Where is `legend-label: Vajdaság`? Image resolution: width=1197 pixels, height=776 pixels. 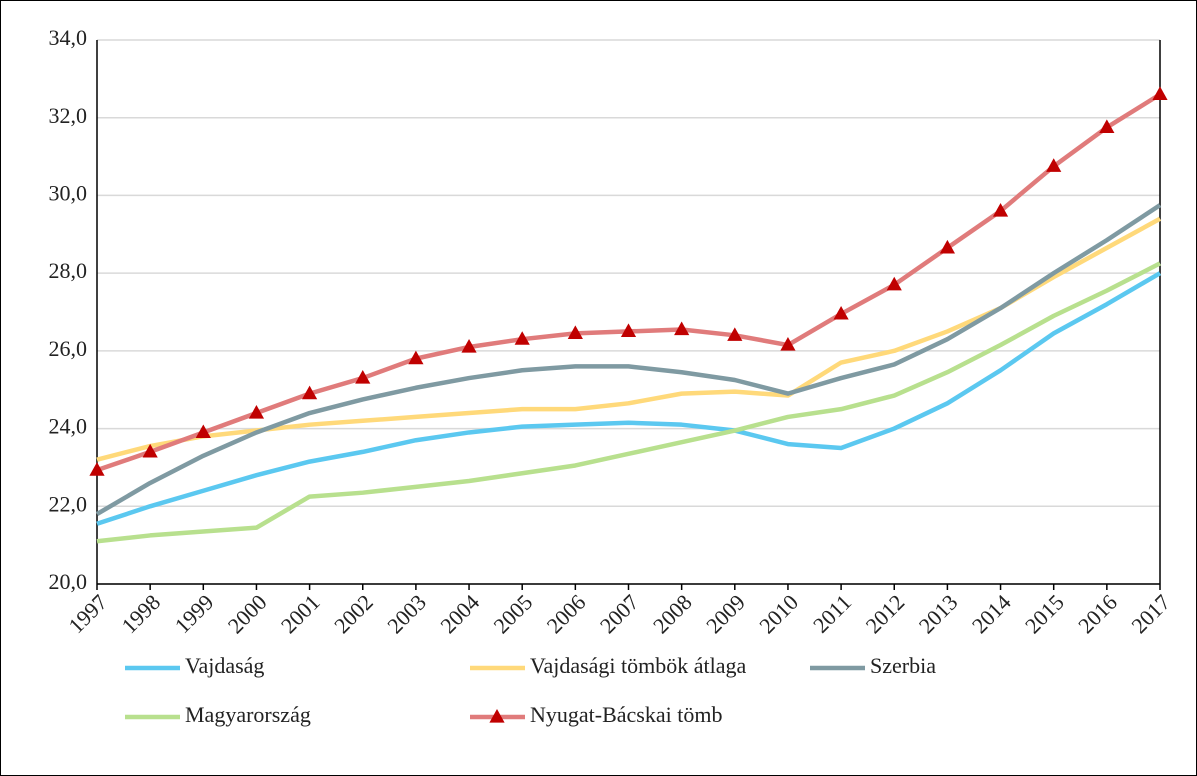
legend-label: Vajdaság is located at coordinates (224, 665).